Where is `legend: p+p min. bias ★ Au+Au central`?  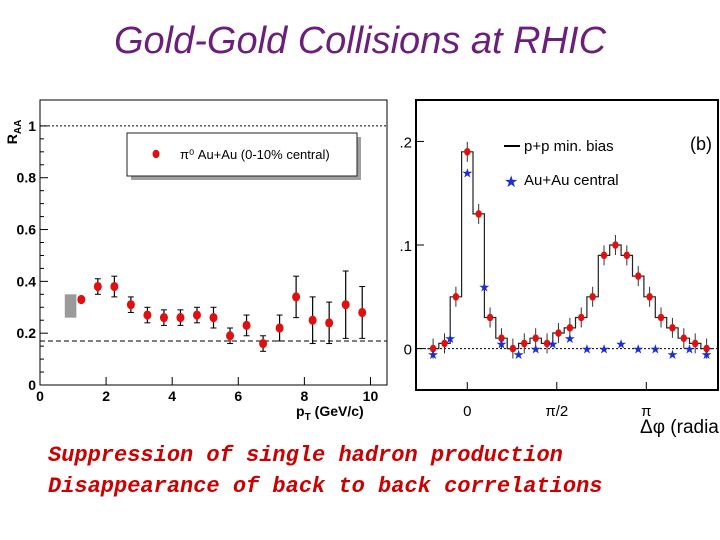 legend: p+p min. bias ★ Au+Au central is located at coordinates (561, 164).